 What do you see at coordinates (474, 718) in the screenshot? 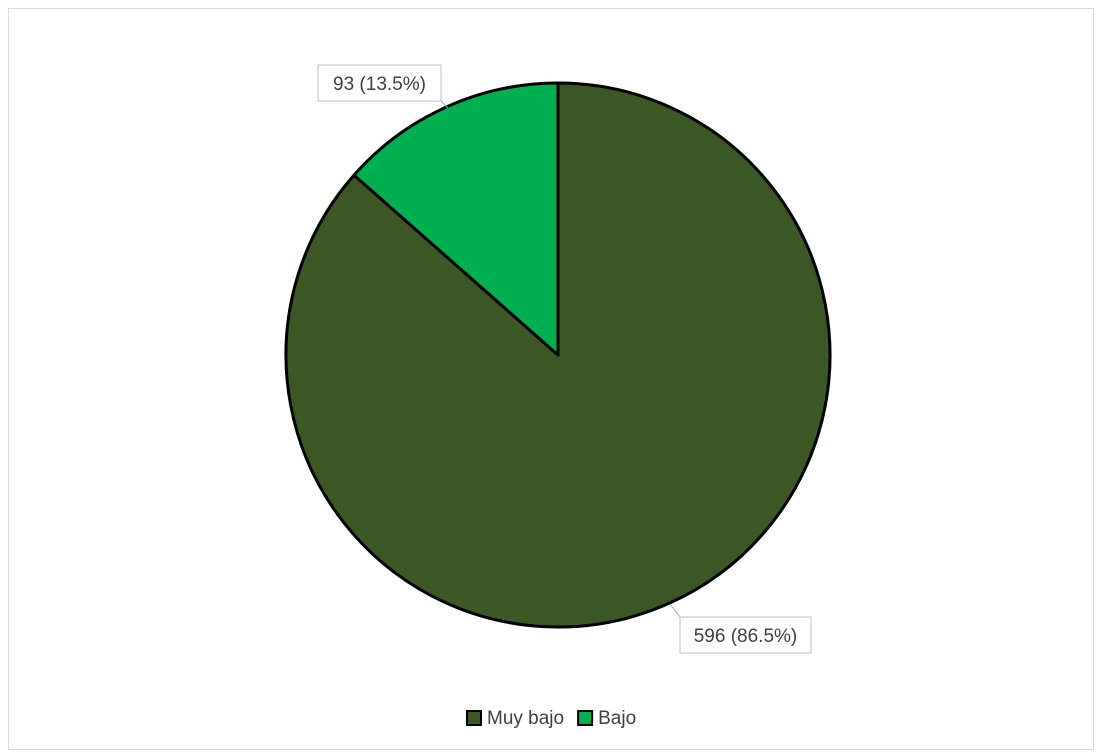
I see `legend-swatch-muy-bajo` at bounding box center [474, 718].